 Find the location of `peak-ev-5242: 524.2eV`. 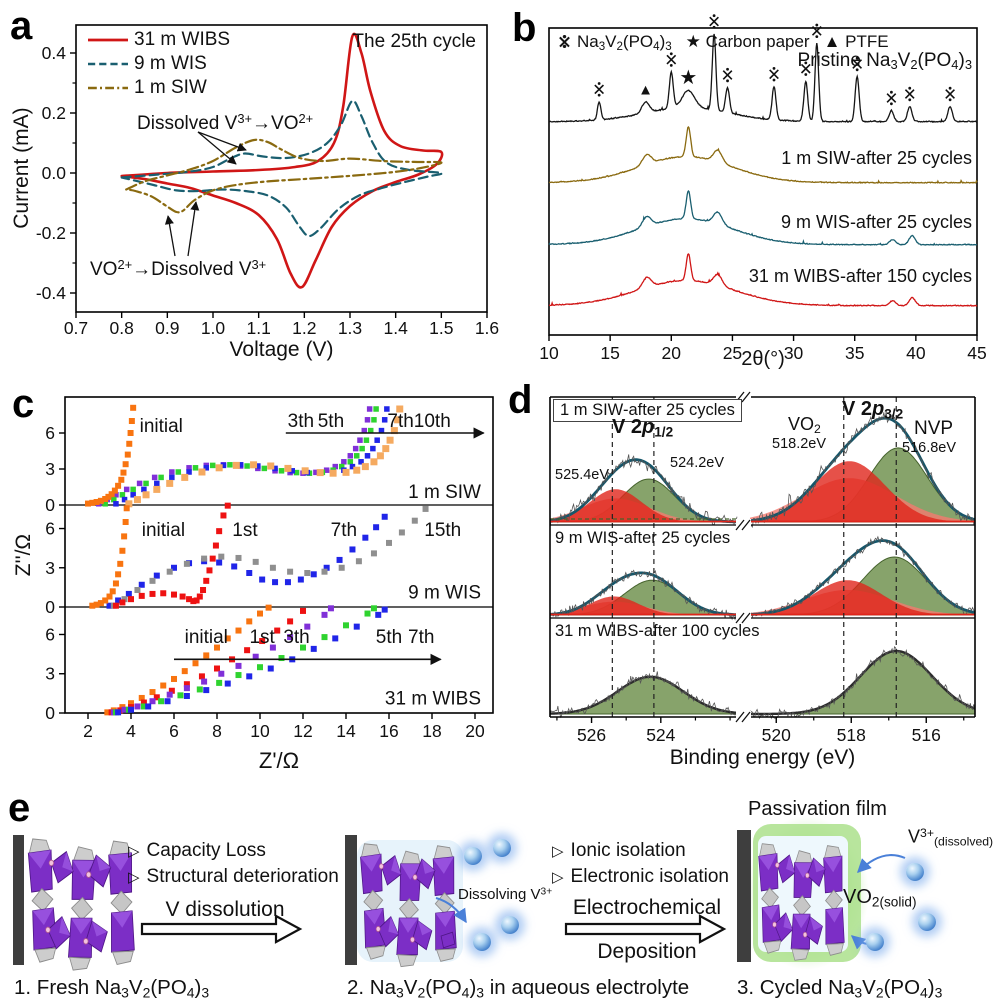

peak-ev-5242: 524.2eV is located at coordinates (697, 463).